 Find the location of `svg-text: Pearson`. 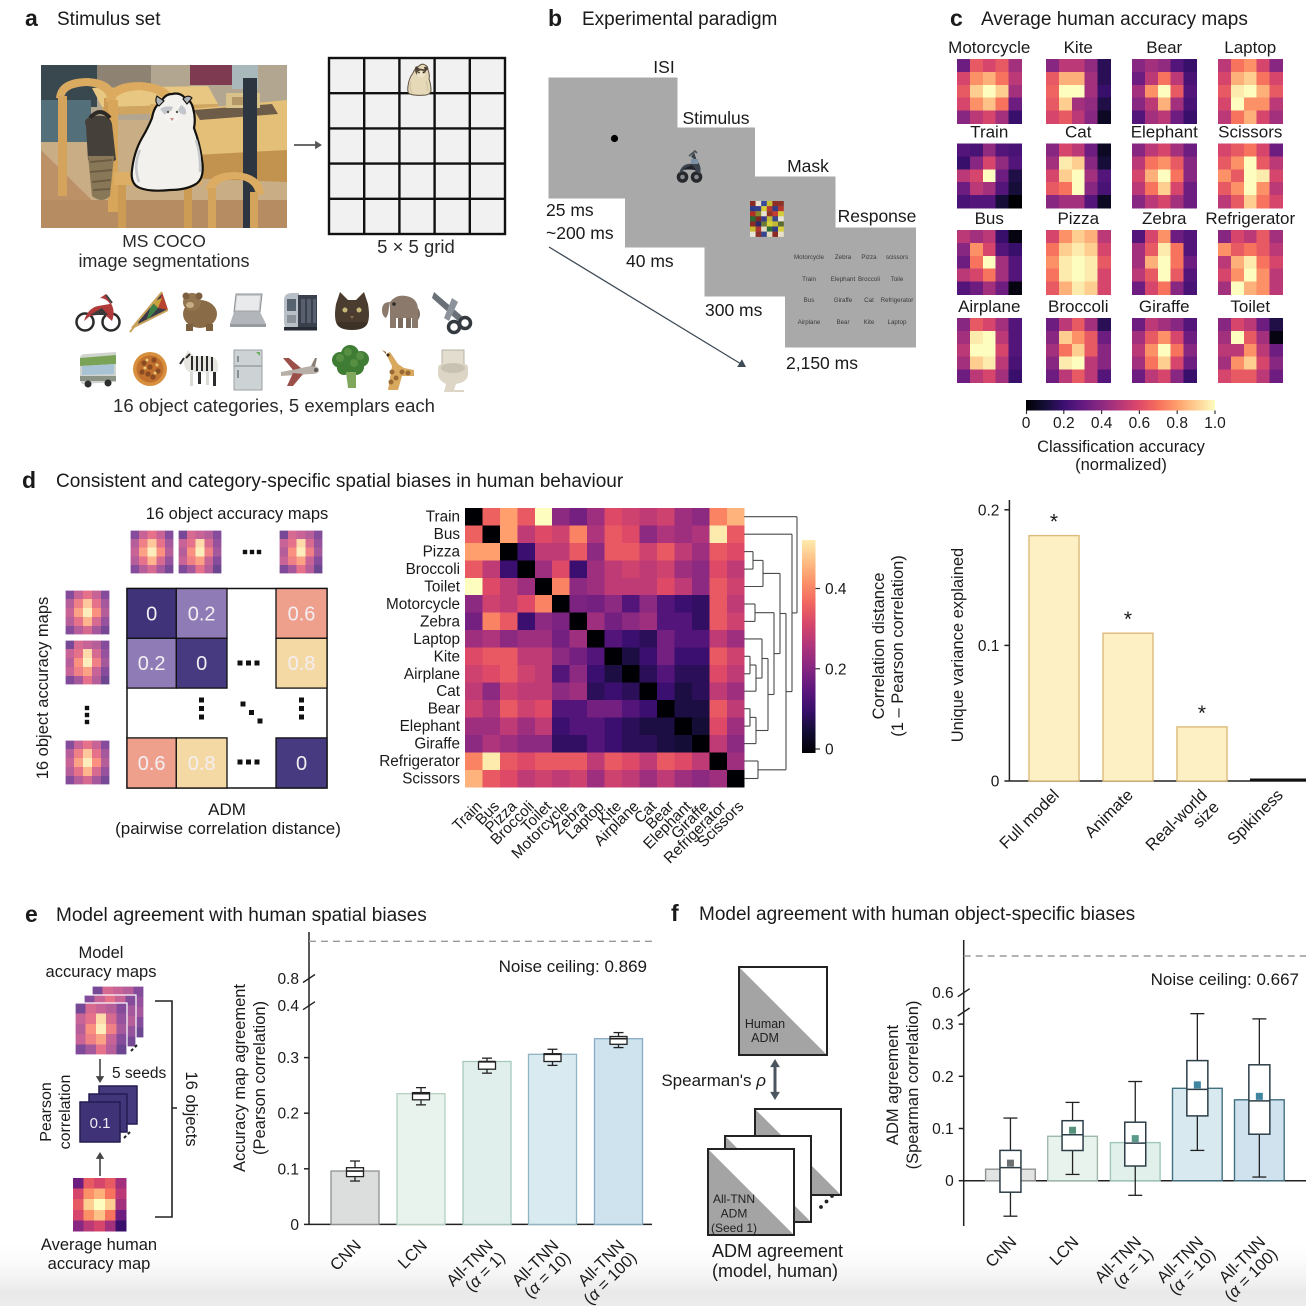

svg-text: Pearson is located at coordinates (46, 1112).